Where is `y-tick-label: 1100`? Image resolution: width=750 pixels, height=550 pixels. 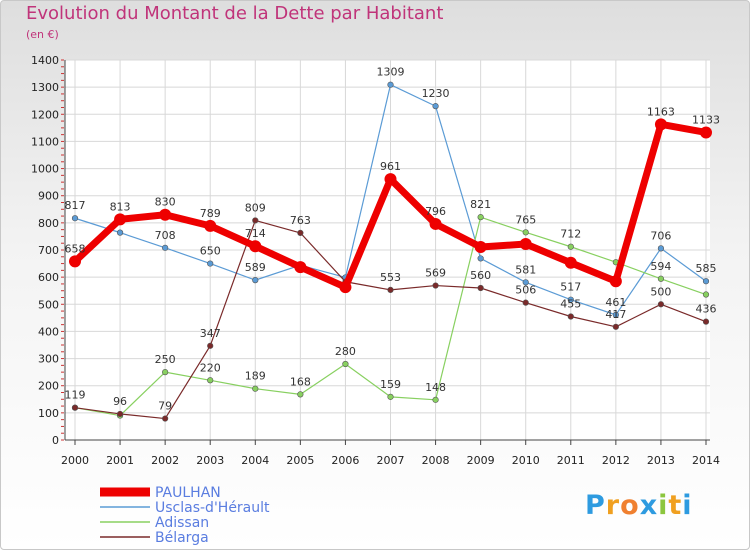
y-tick-label: 1100 is located at coordinates (45, 141).